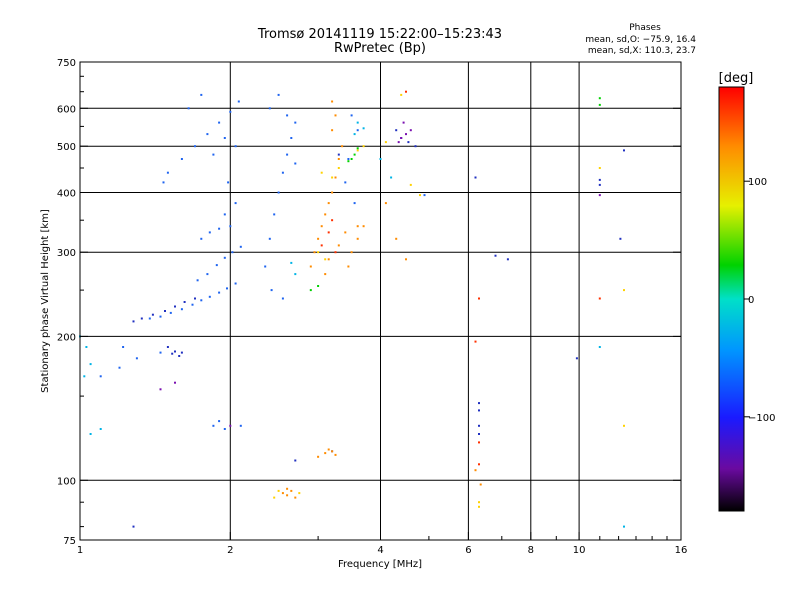  Describe the element at coordinates (380, 564) in the screenshot. I see `x-axis-label: Frequency [MHz]` at that location.